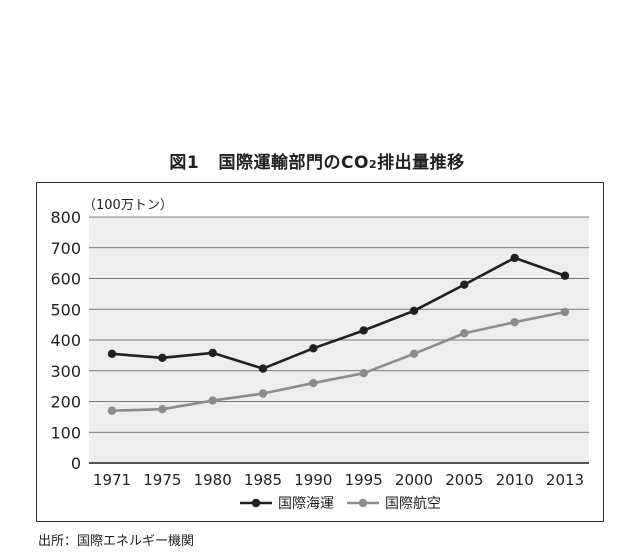  What do you see at coordinates (213, 480) in the screenshot?
I see `x-tick-label: 1980` at bounding box center [213, 480].